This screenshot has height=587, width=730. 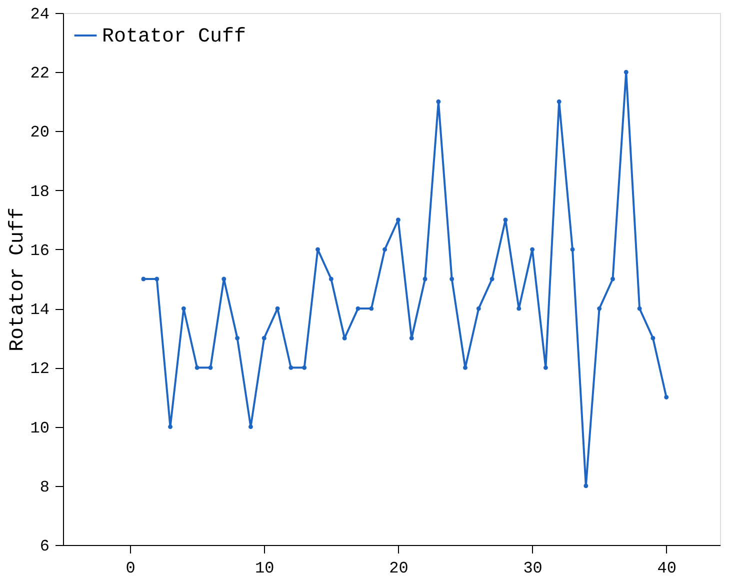 What do you see at coordinates (264, 569) in the screenshot?
I see `x-tick-label: 10` at bounding box center [264, 569].